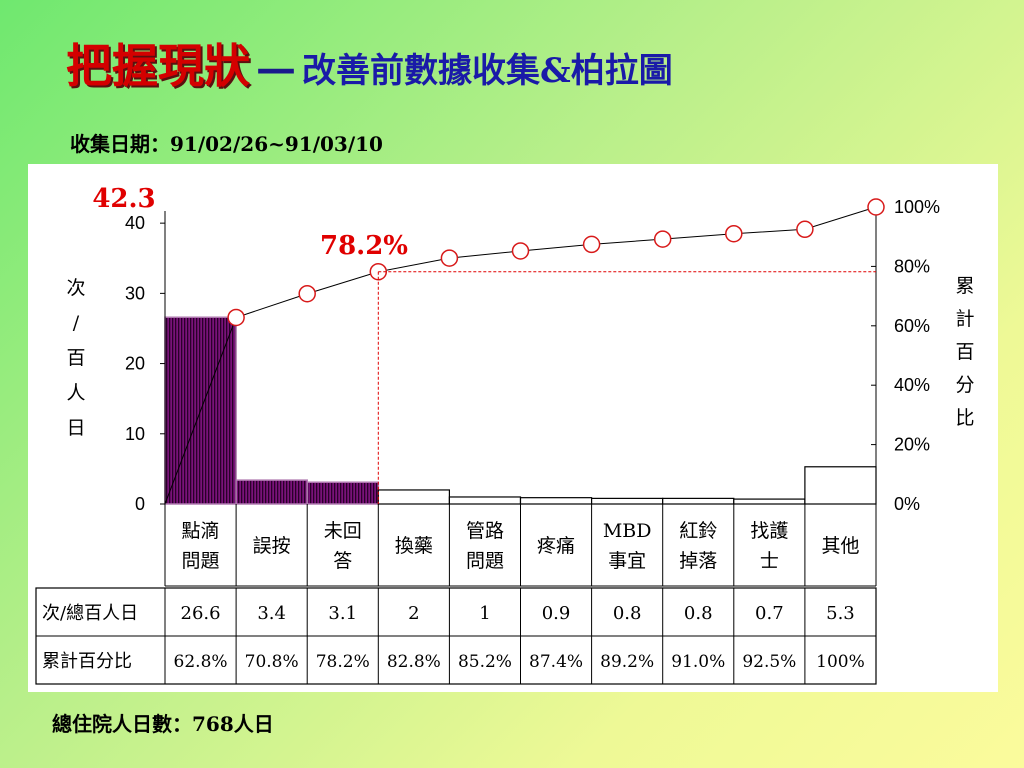  What do you see at coordinates (769, 531) in the screenshot?
I see `category-label-8-0: 找護` at bounding box center [769, 531].